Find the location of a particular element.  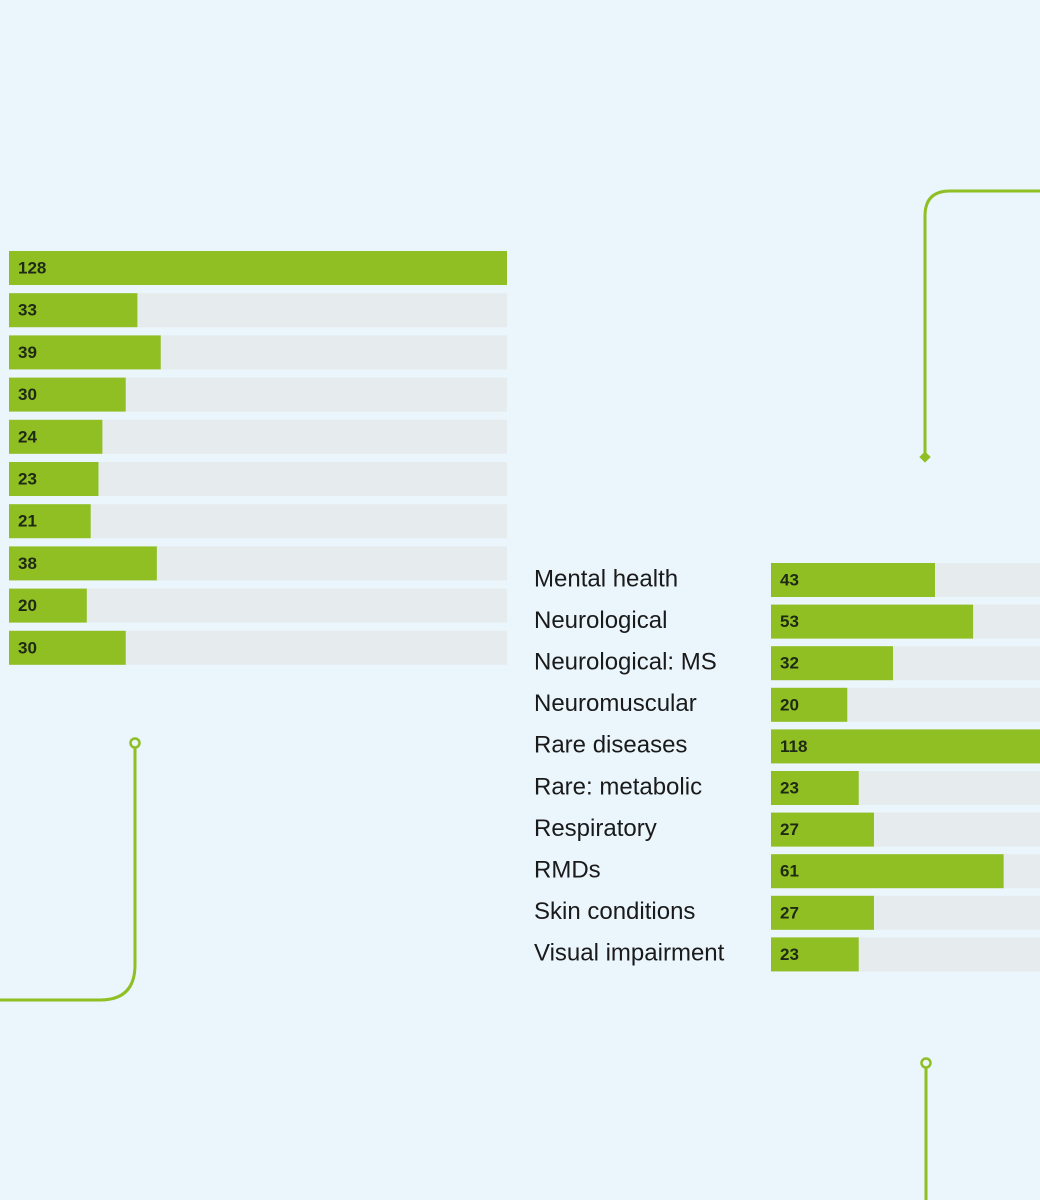

value-label: 118 is located at coordinates (793, 746).